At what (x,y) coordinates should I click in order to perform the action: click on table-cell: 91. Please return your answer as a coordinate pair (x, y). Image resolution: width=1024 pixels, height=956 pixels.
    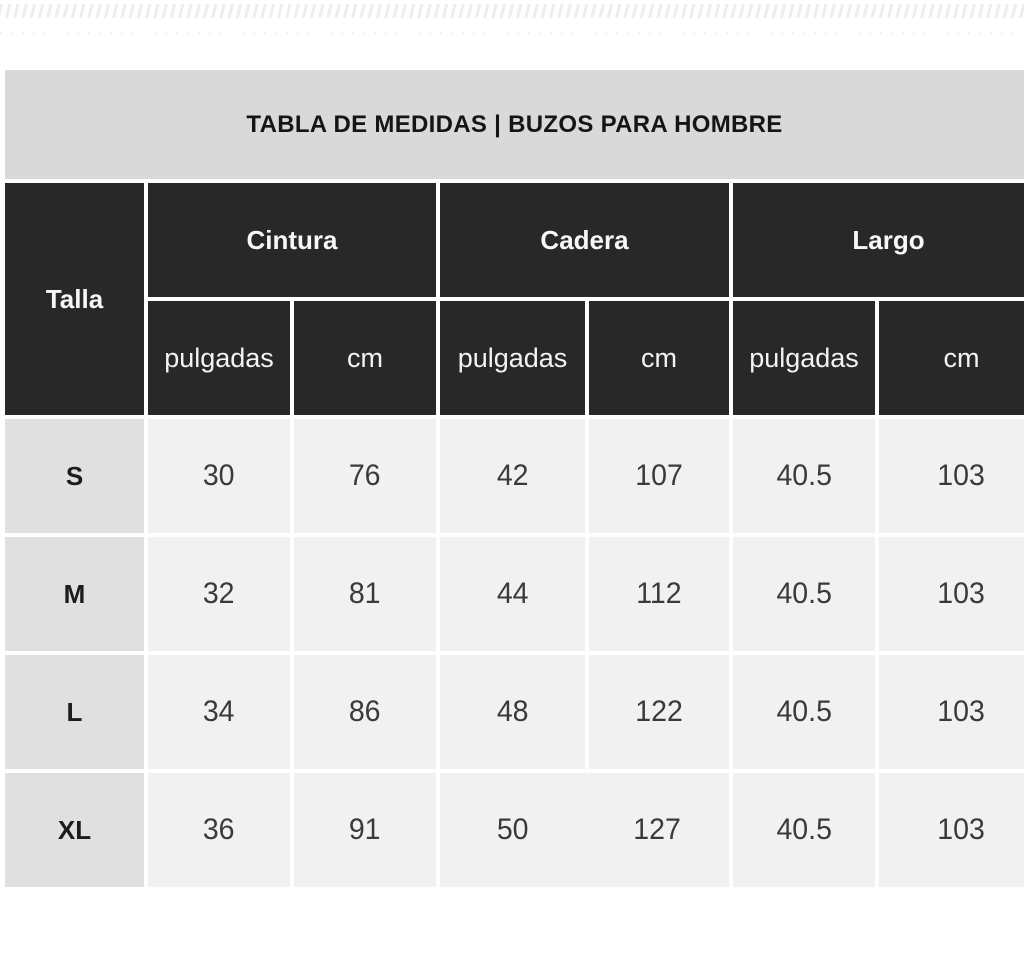
    Looking at the image, I should click on (365, 830).